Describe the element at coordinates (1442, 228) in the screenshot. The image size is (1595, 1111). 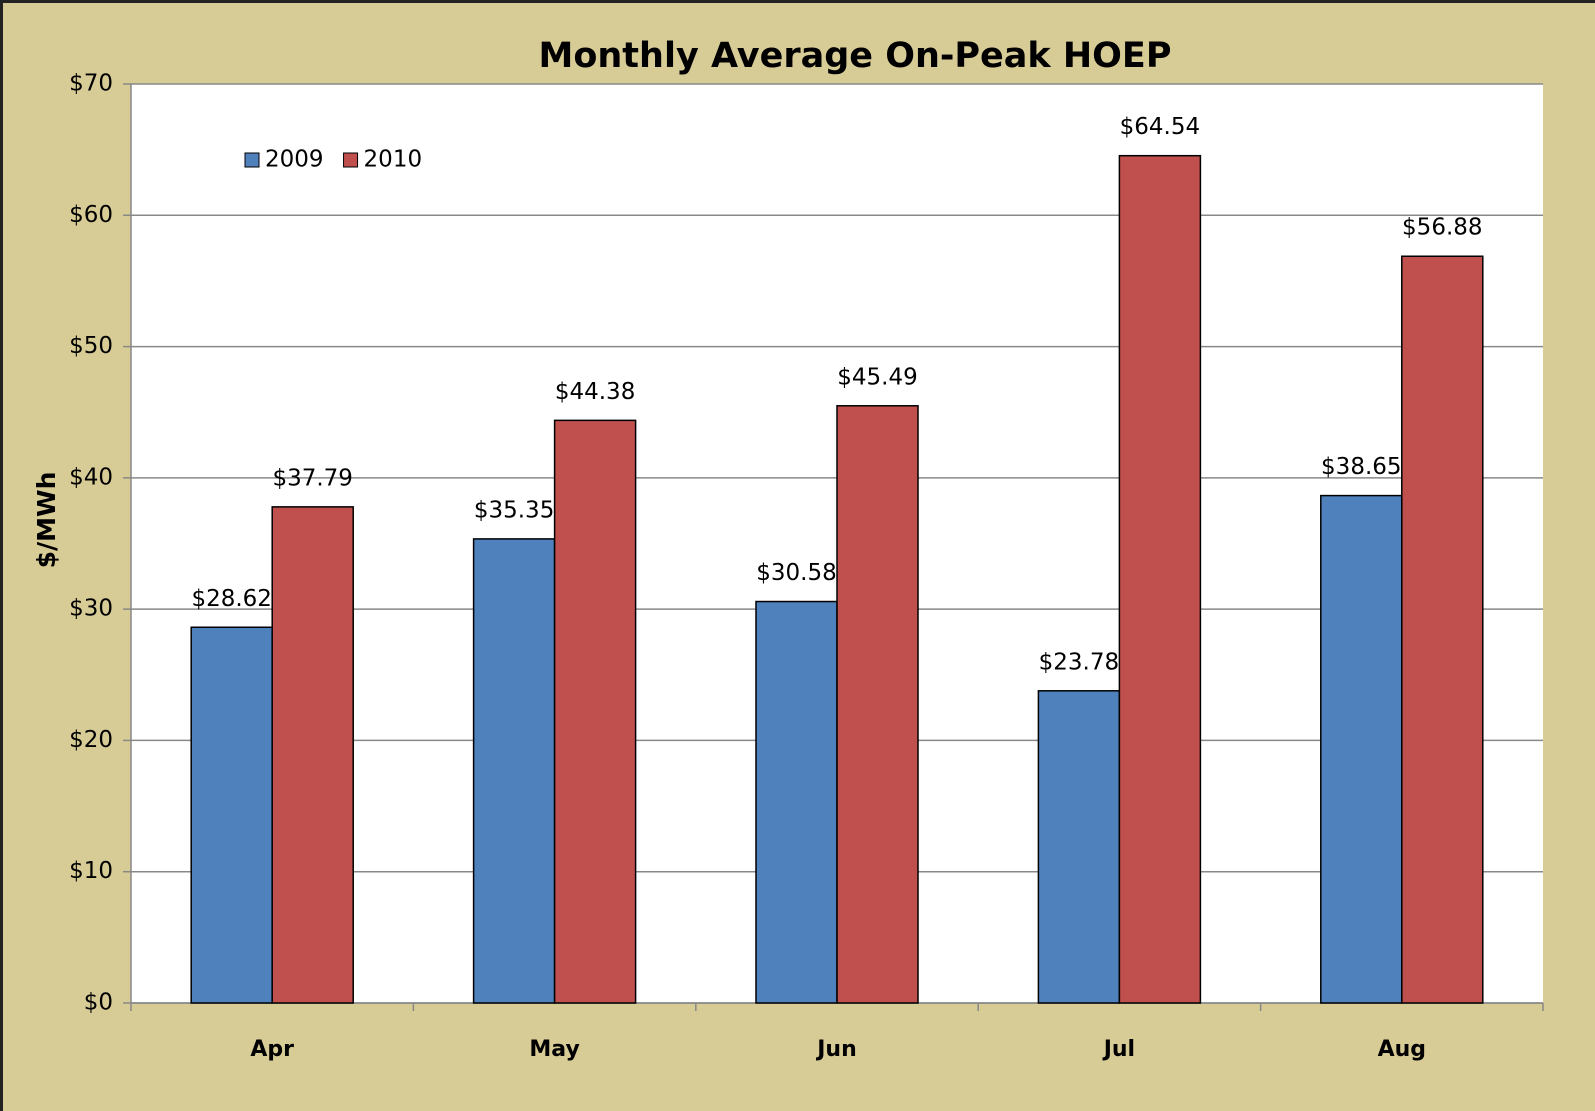
I see `value-label: $56.88` at that location.